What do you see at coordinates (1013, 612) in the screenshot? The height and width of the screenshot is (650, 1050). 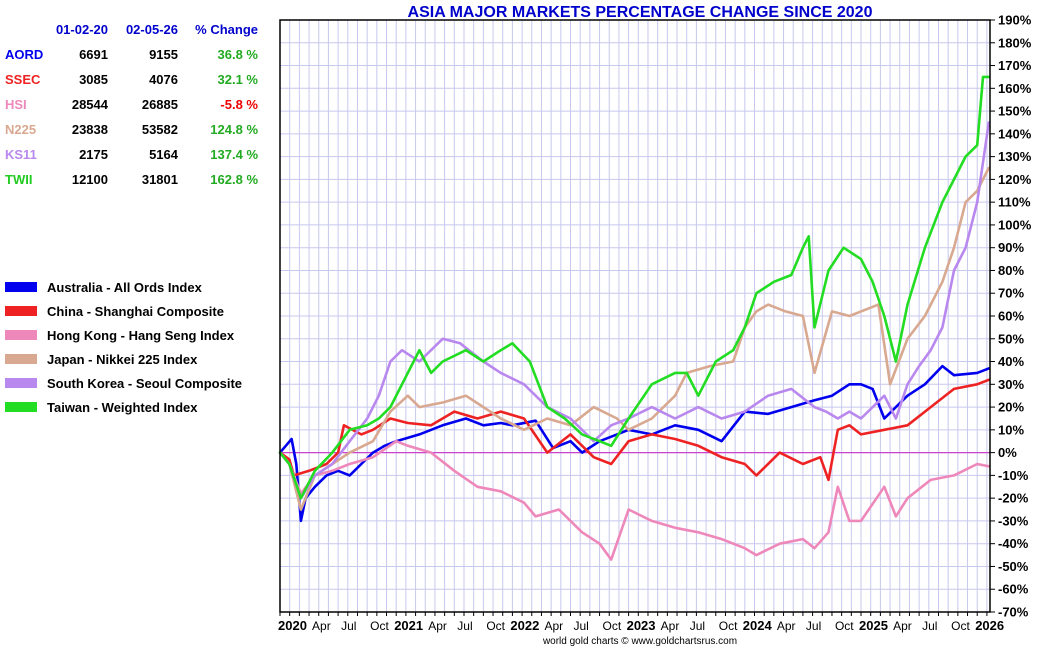 I see `y-tick-label: -70%` at bounding box center [1013, 612].